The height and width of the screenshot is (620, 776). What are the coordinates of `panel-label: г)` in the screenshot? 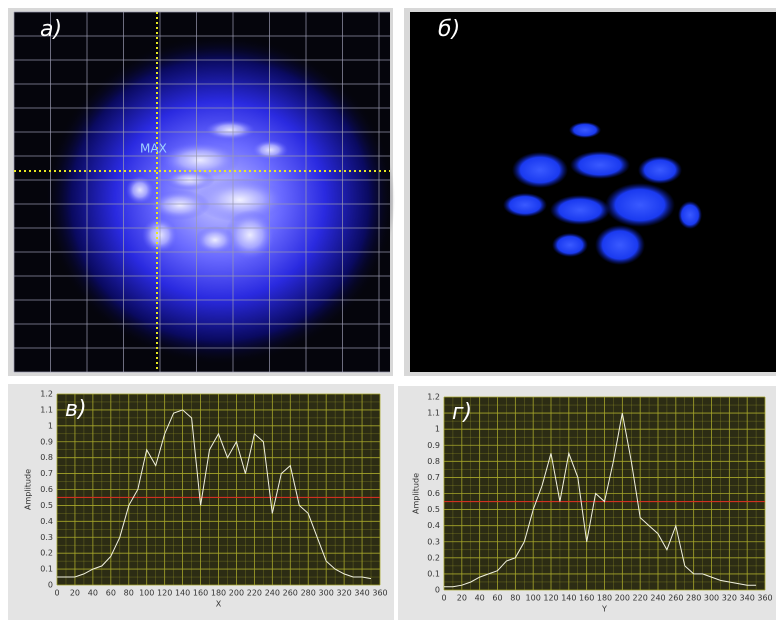 It's located at (462, 412).